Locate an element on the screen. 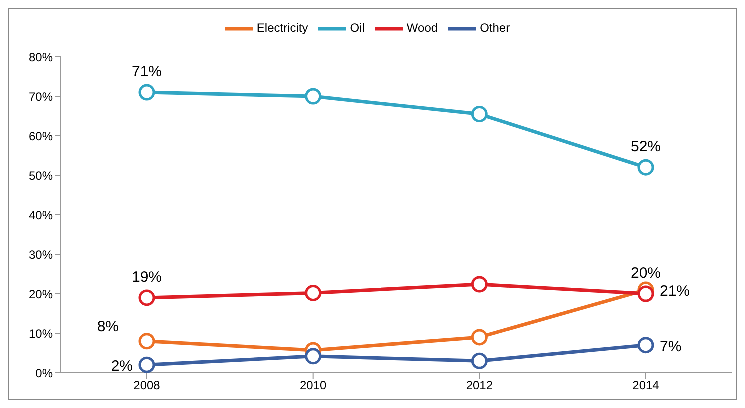  x-tick-label: 2014 is located at coordinates (646, 385).